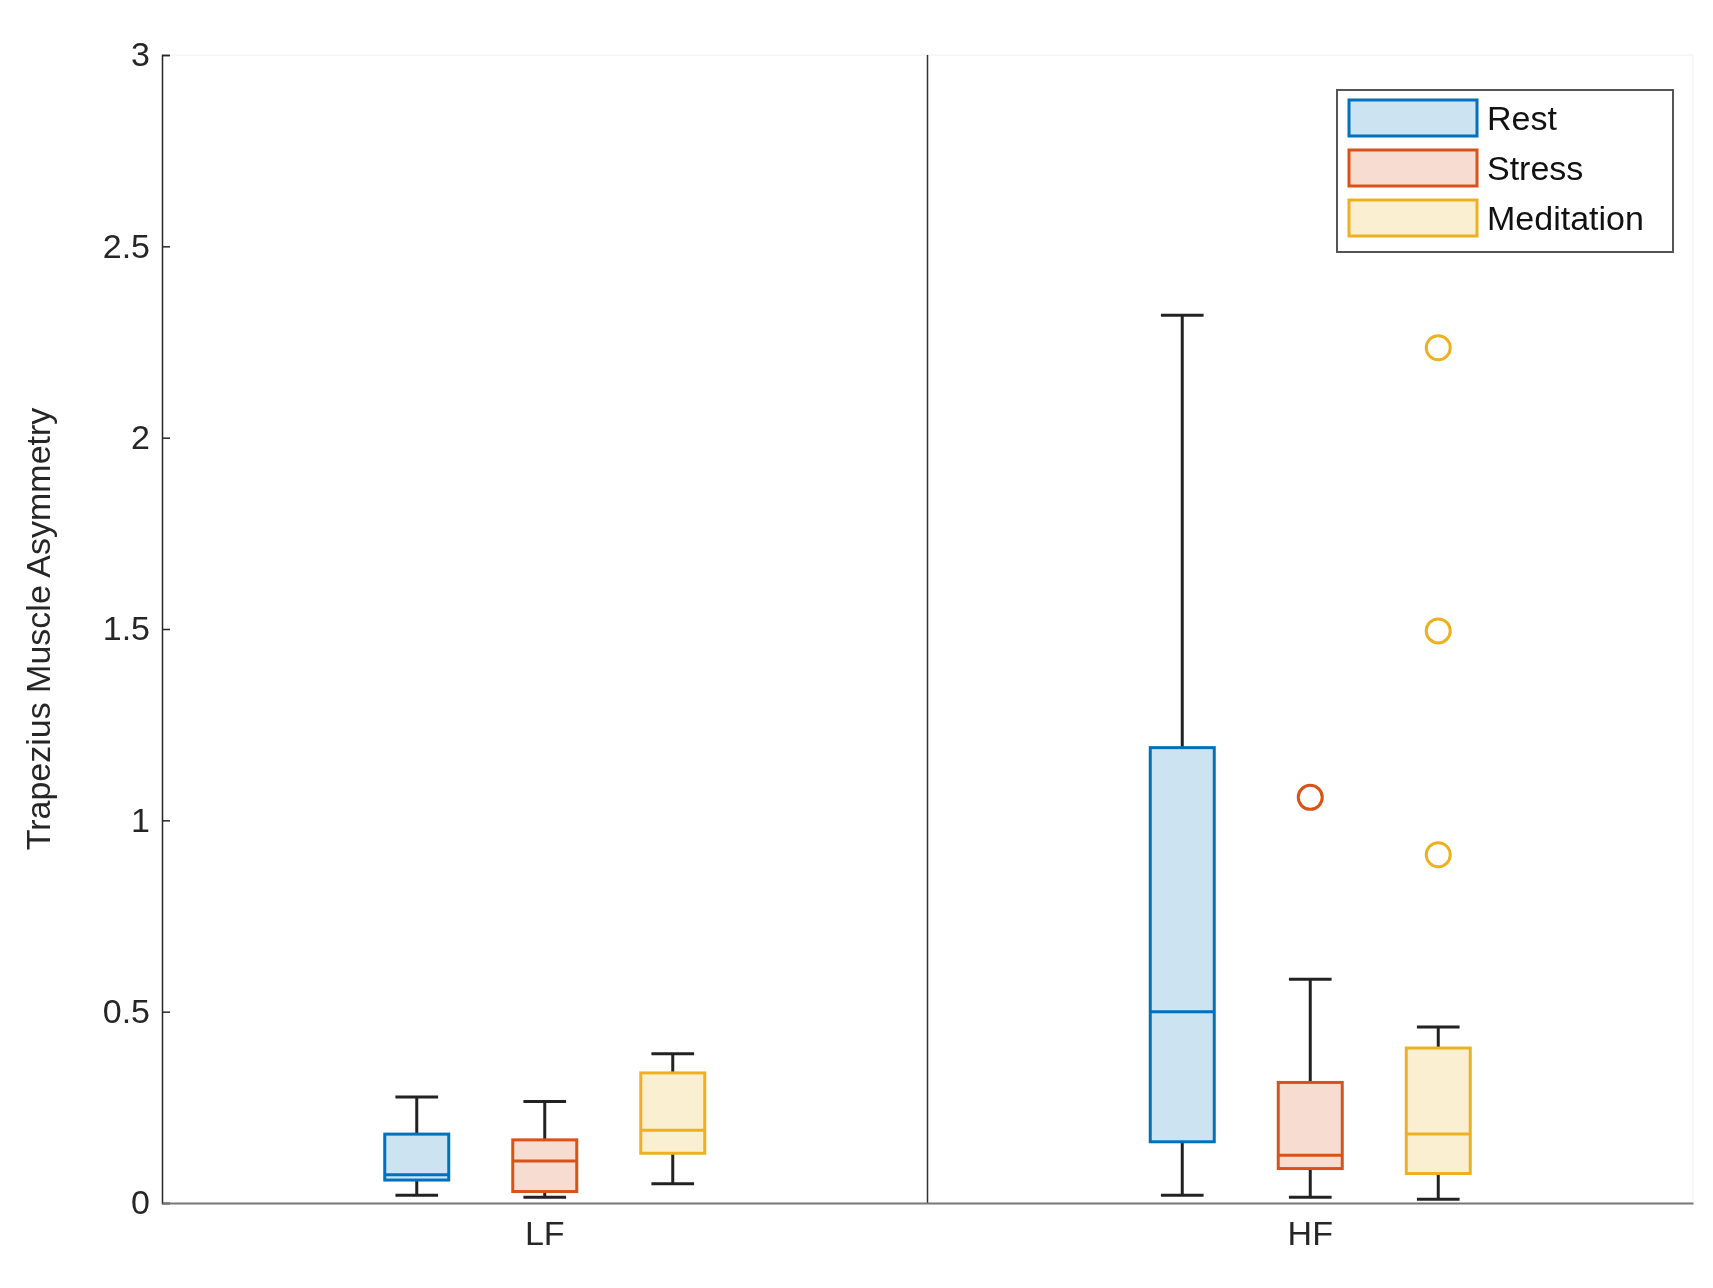 The image size is (1713, 1288). I want to click on y-tick-label: 2.5, so click(126, 245).